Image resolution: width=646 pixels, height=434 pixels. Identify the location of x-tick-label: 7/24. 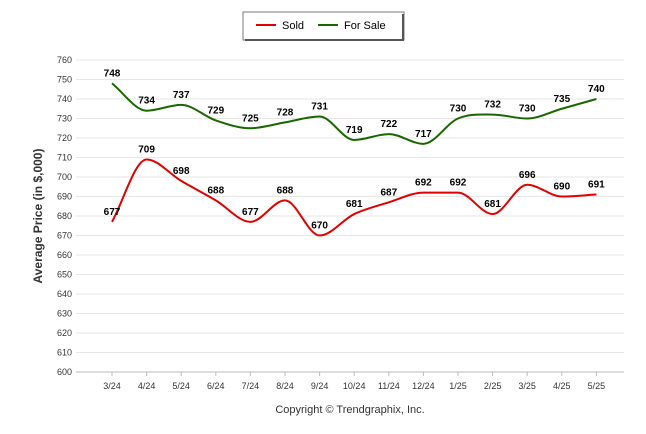
(251, 386).